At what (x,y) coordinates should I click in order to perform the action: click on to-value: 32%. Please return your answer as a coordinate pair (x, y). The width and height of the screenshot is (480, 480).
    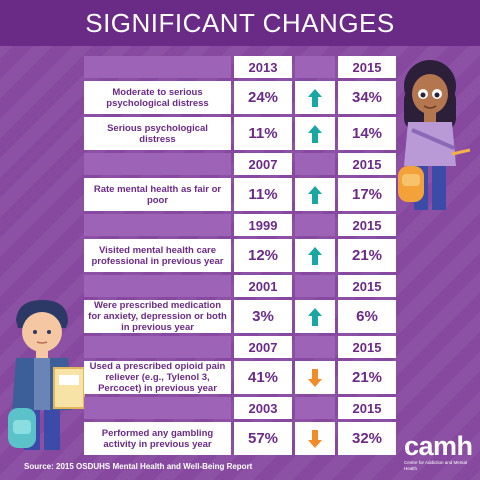
    Looking at the image, I should click on (367, 438).